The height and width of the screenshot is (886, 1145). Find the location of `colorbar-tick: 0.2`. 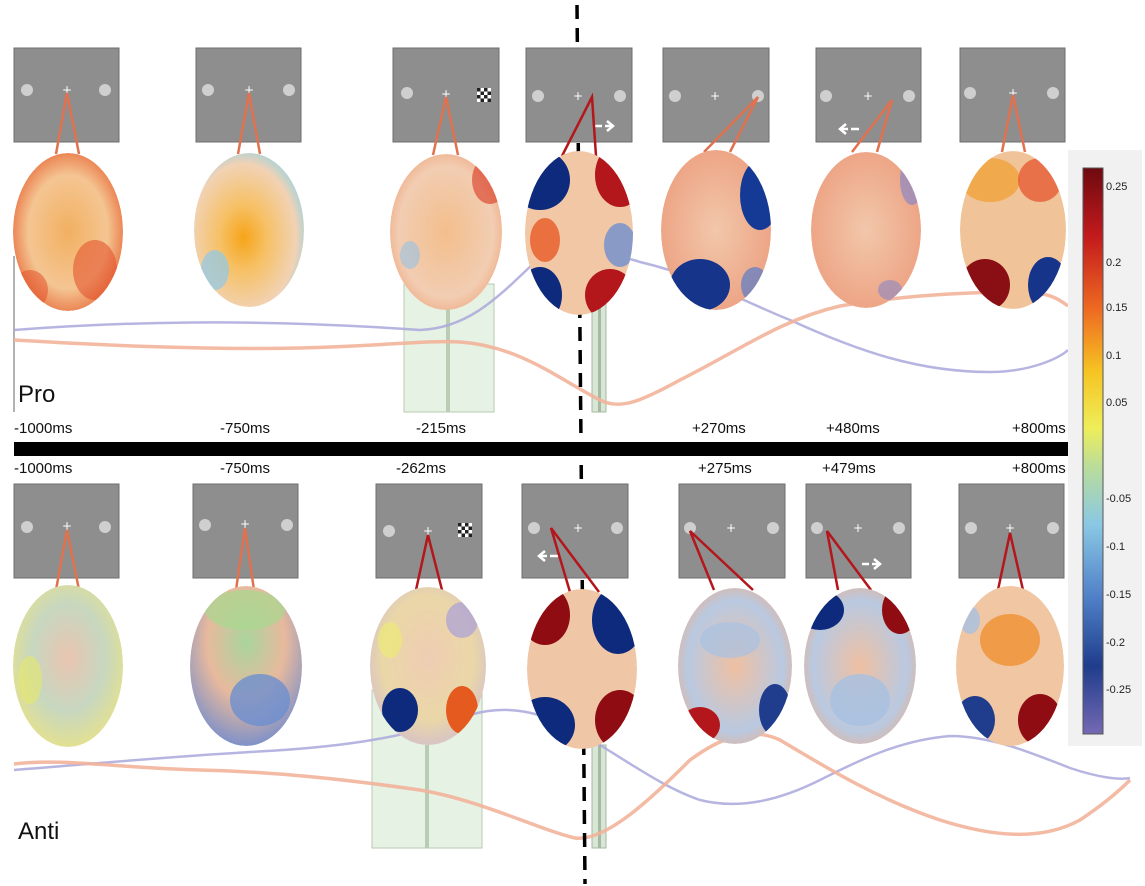

colorbar-tick: 0.2 is located at coordinates (1114, 263).